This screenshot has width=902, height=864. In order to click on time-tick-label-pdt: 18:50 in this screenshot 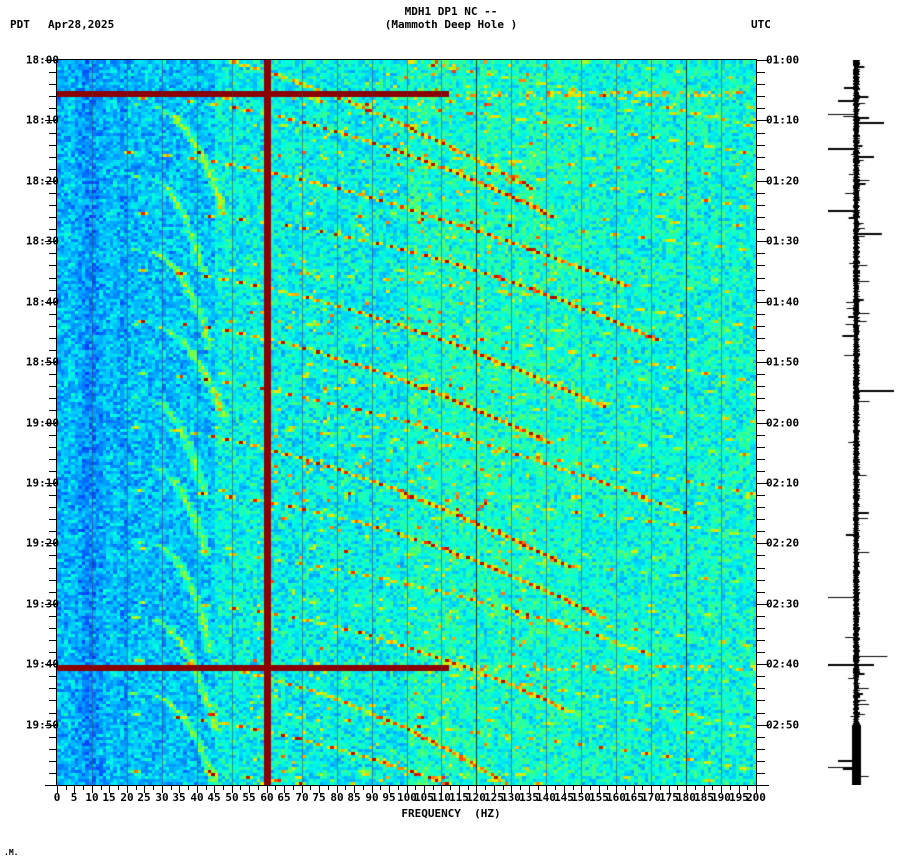, I will do `click(42, 362)`.